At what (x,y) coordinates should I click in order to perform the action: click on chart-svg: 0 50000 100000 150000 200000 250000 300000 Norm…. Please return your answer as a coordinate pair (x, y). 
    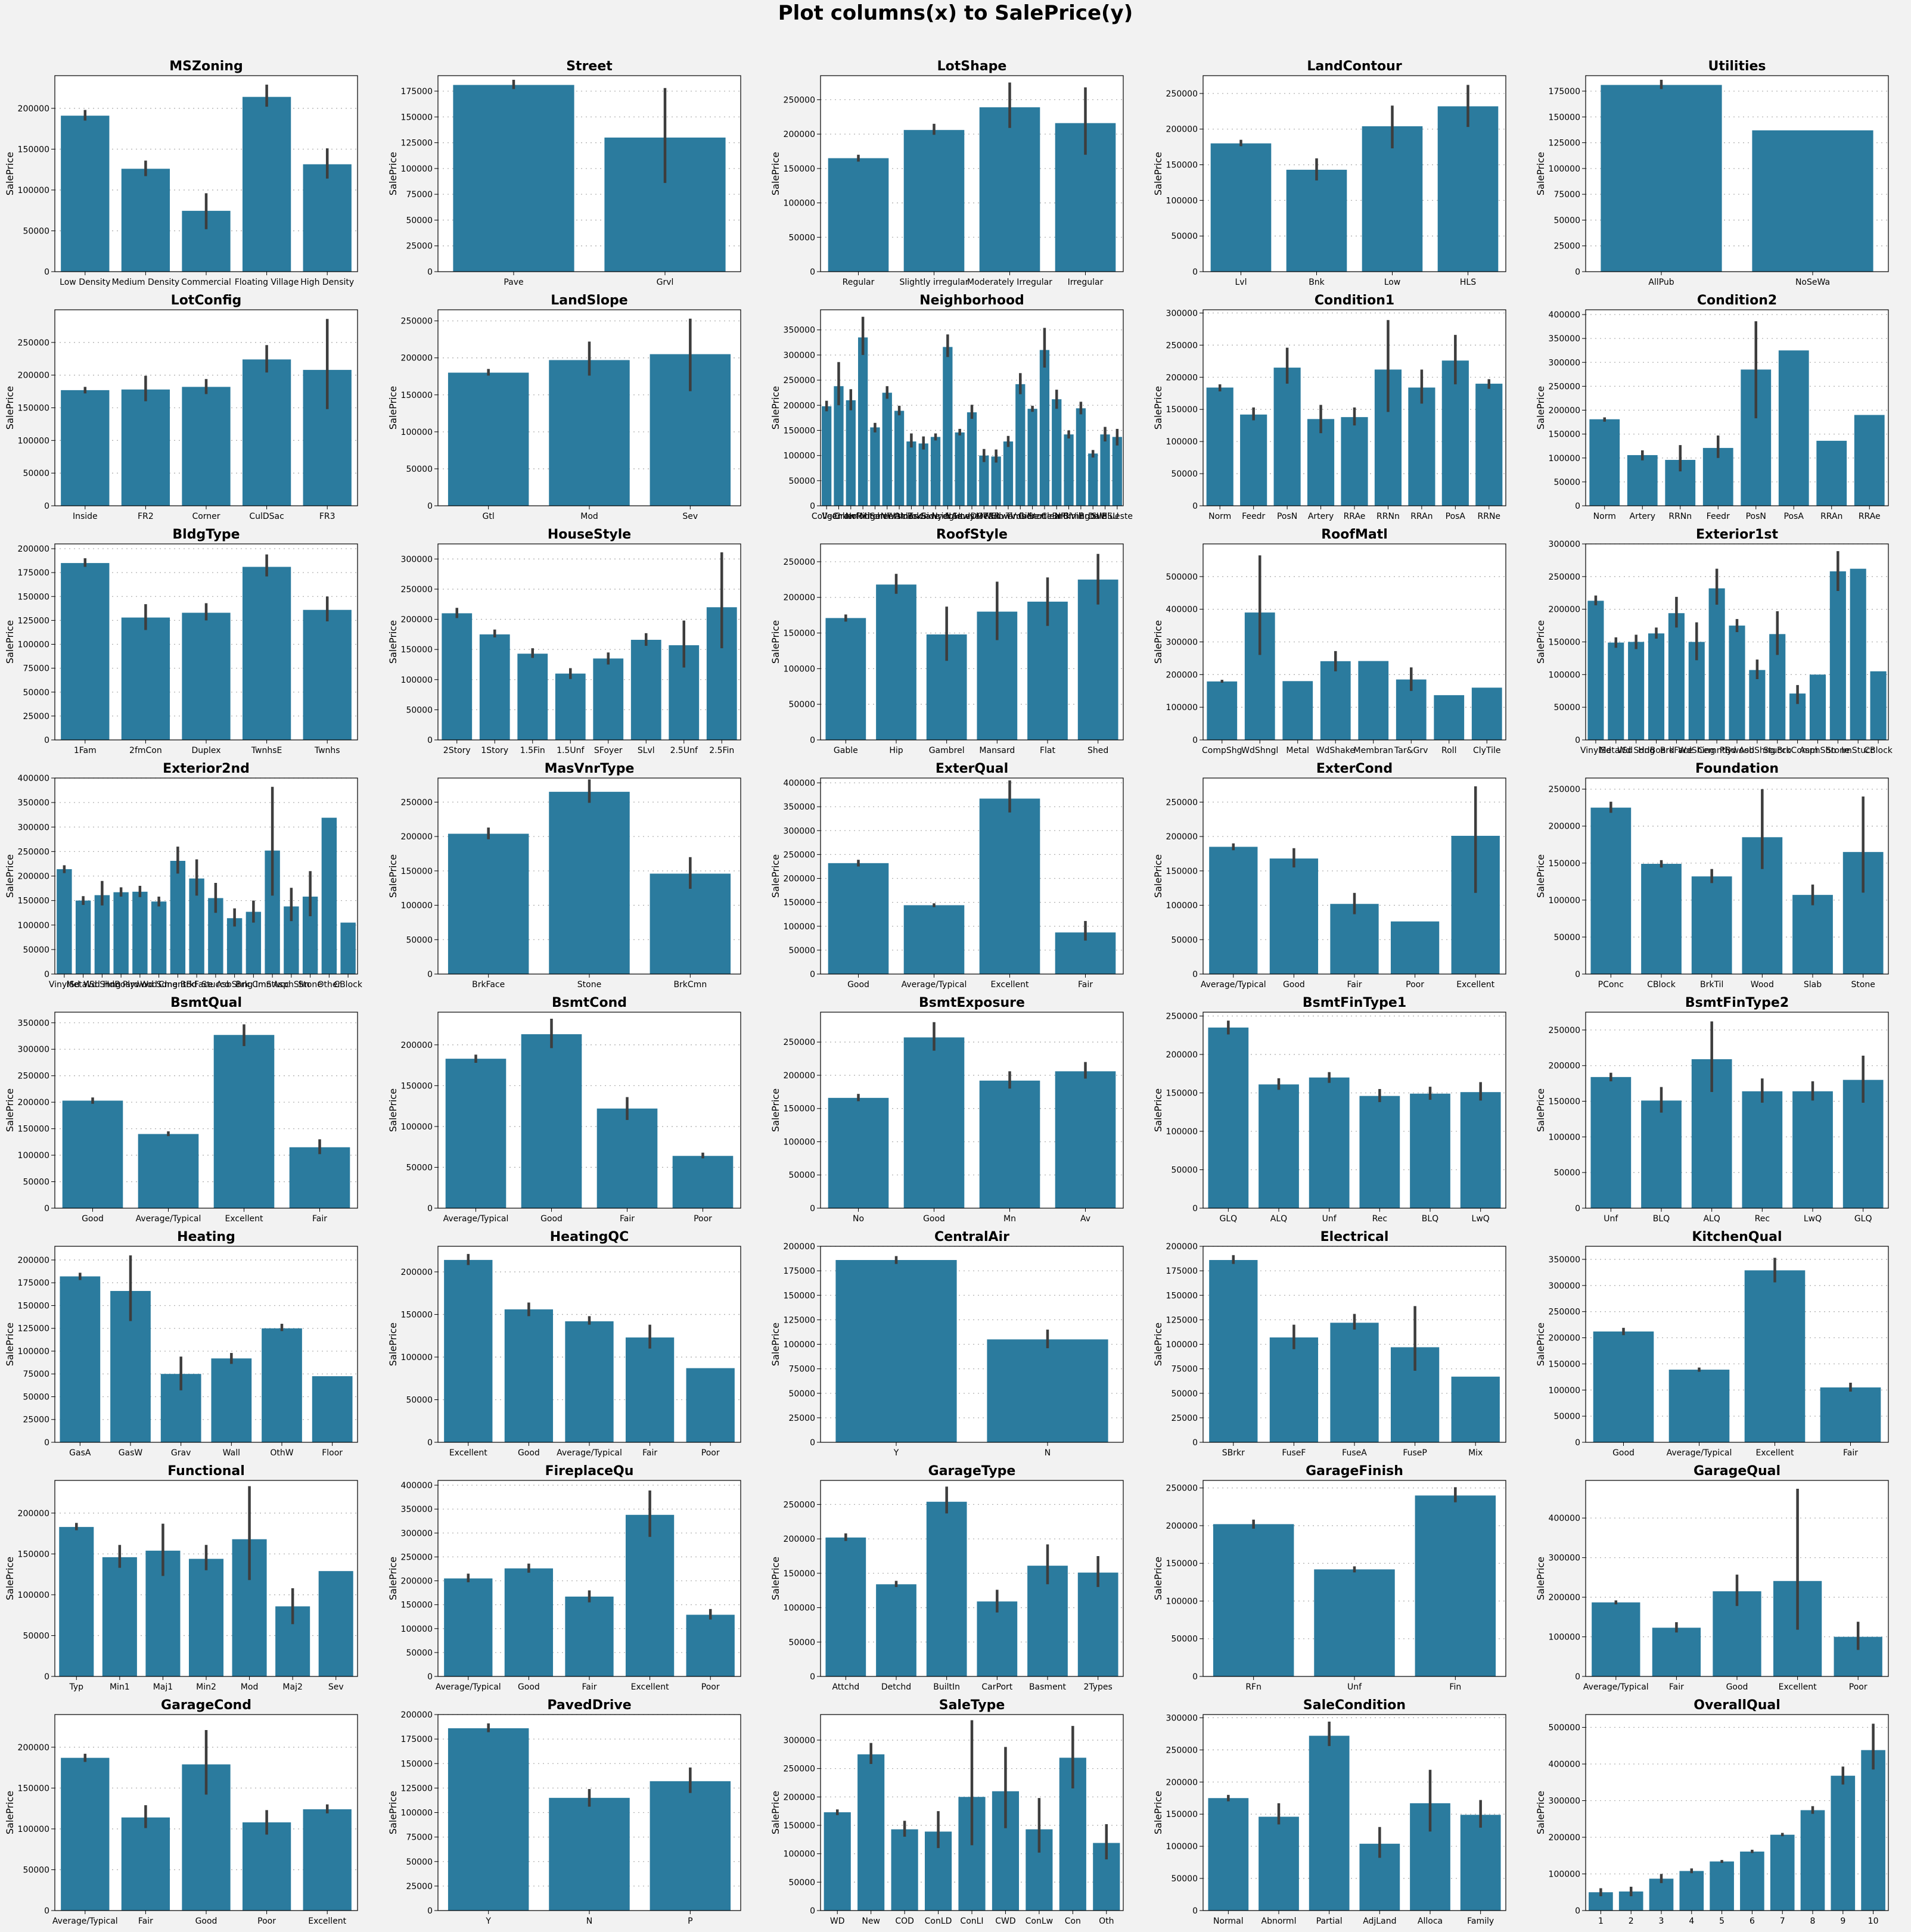
    Looking at the image, I should click on (1329, 1812).